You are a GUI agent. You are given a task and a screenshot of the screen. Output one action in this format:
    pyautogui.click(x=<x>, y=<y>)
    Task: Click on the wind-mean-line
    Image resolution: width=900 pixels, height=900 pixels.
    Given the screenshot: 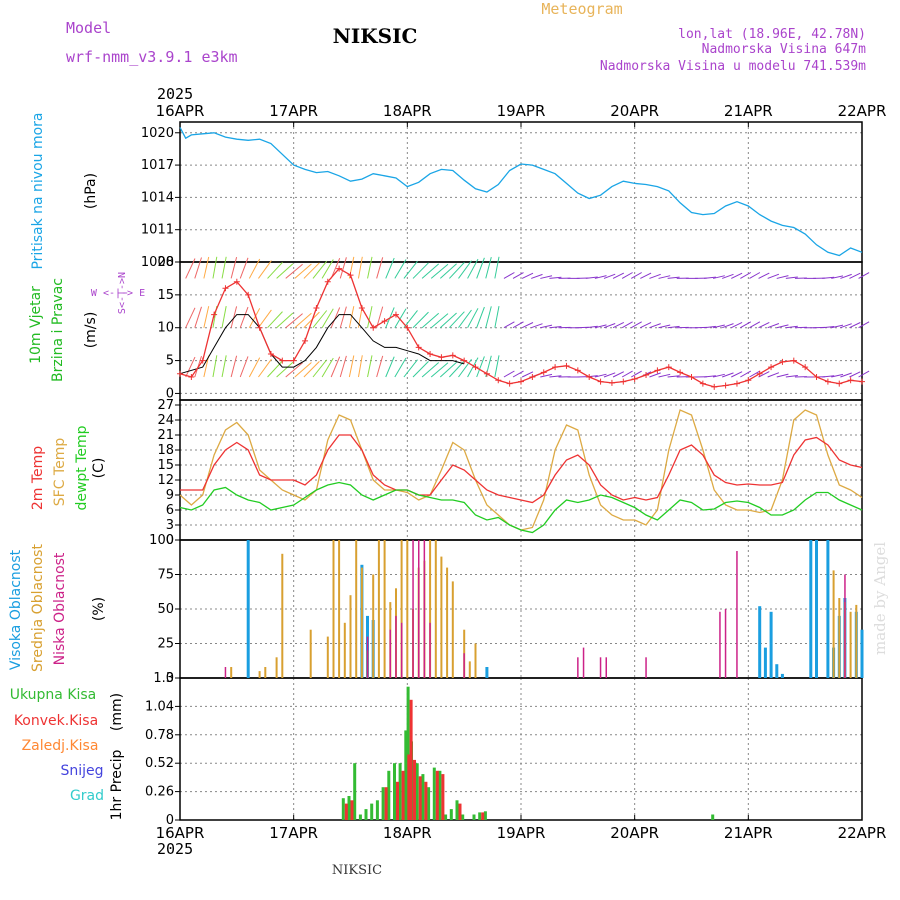 What is the action you would take?
    pyautogui.click(x=322, y=344)
    